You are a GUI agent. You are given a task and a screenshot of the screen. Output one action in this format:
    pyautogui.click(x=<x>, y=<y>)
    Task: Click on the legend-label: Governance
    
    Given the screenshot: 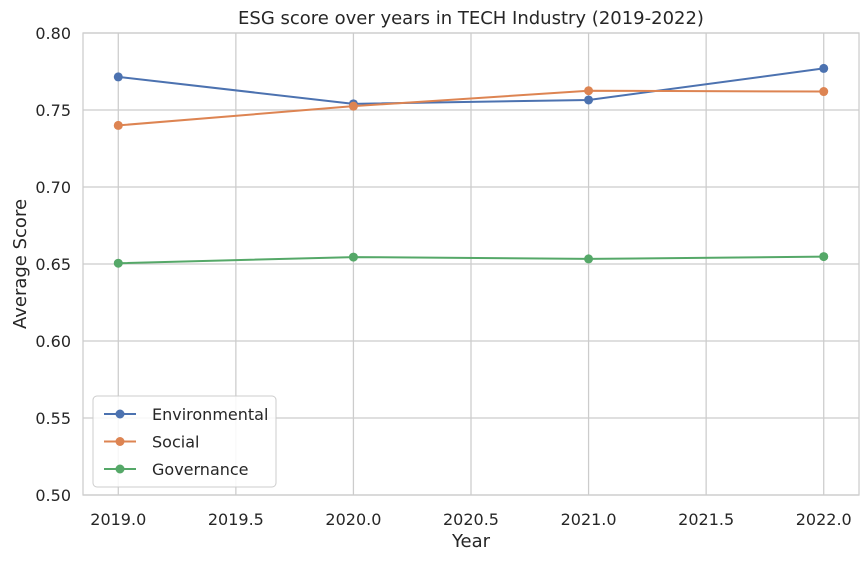 What is the action you would take?
    pyautogui.click(x=200, y=469)
    